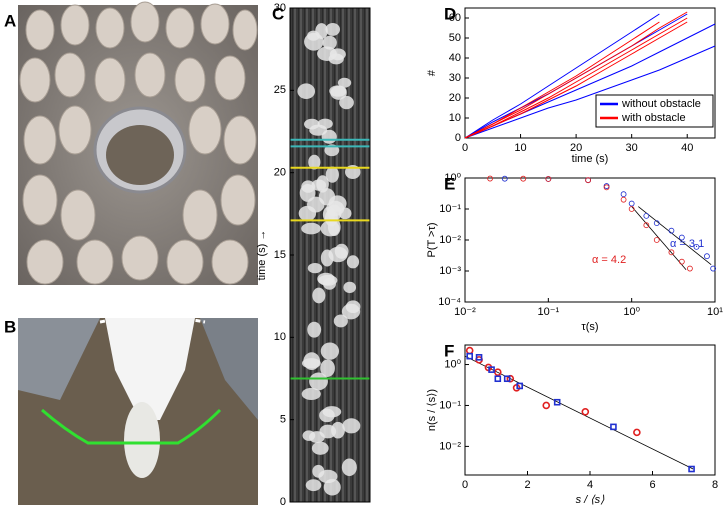  What do you see at coordinates (450, 271) in the screenshot?
I see `y-tick-label: 10⁻³` at bounding box center [450, 271].